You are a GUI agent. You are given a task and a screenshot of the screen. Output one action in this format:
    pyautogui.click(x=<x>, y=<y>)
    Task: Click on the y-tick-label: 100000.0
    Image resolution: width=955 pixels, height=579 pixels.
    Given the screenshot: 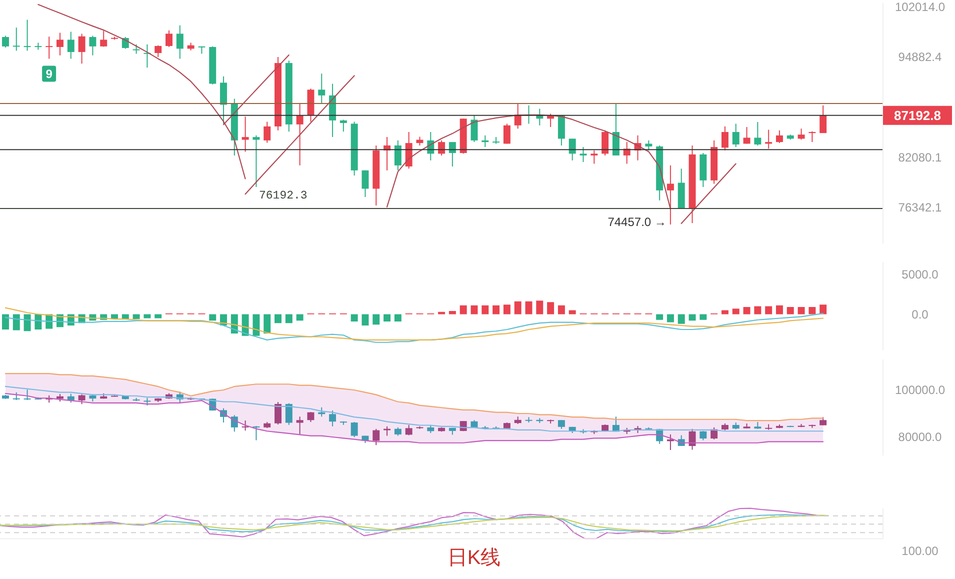 What is the action you would take?
    pyautogui.click(x=920, y=390)
    